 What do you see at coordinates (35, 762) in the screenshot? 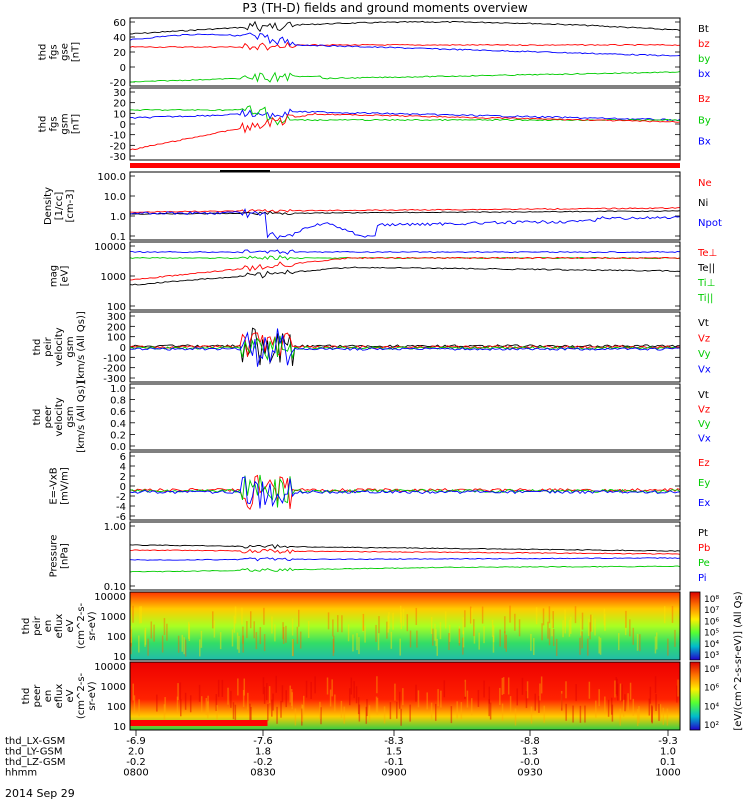
I see `x-axis-row-label: thd_LZ-GSM` at bounding box center [35, 762].